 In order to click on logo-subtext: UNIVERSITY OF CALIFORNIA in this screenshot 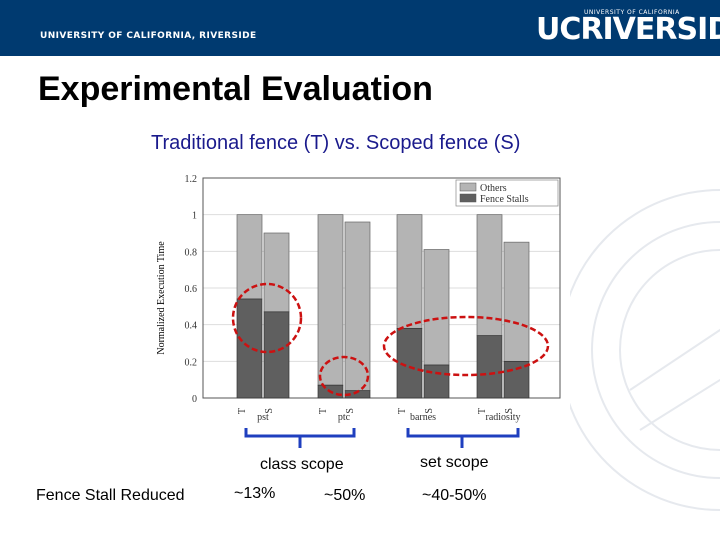, I will do `click(632, 12)`.